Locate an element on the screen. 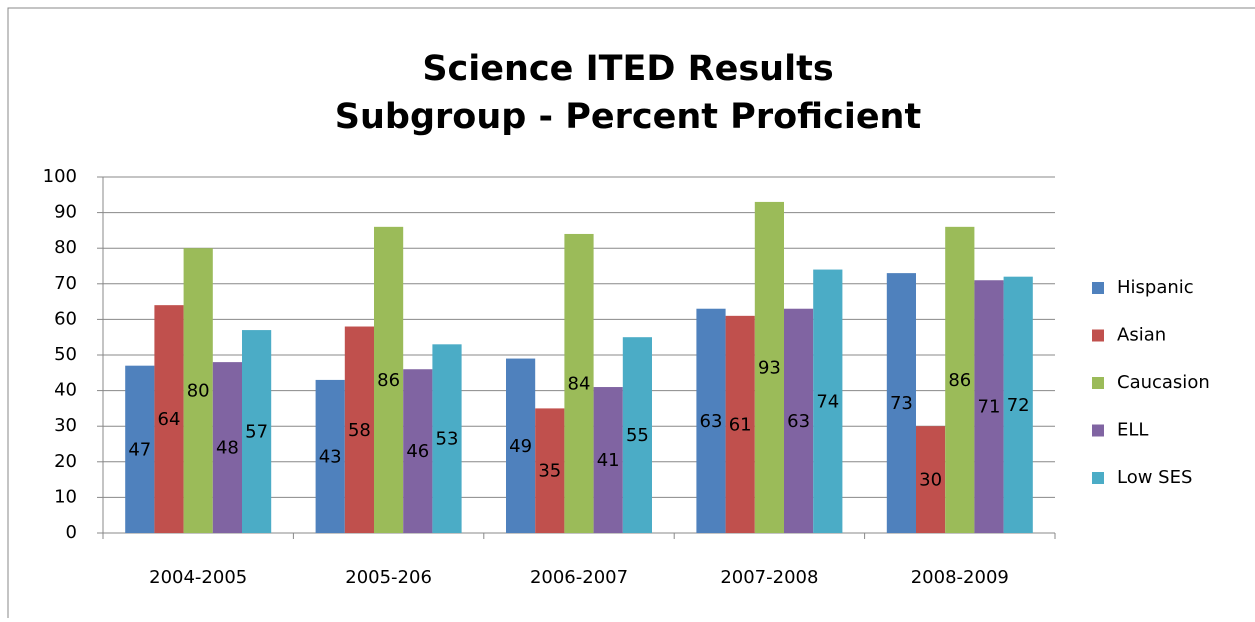  data-label: 49 is located at coordinates (520, 446).